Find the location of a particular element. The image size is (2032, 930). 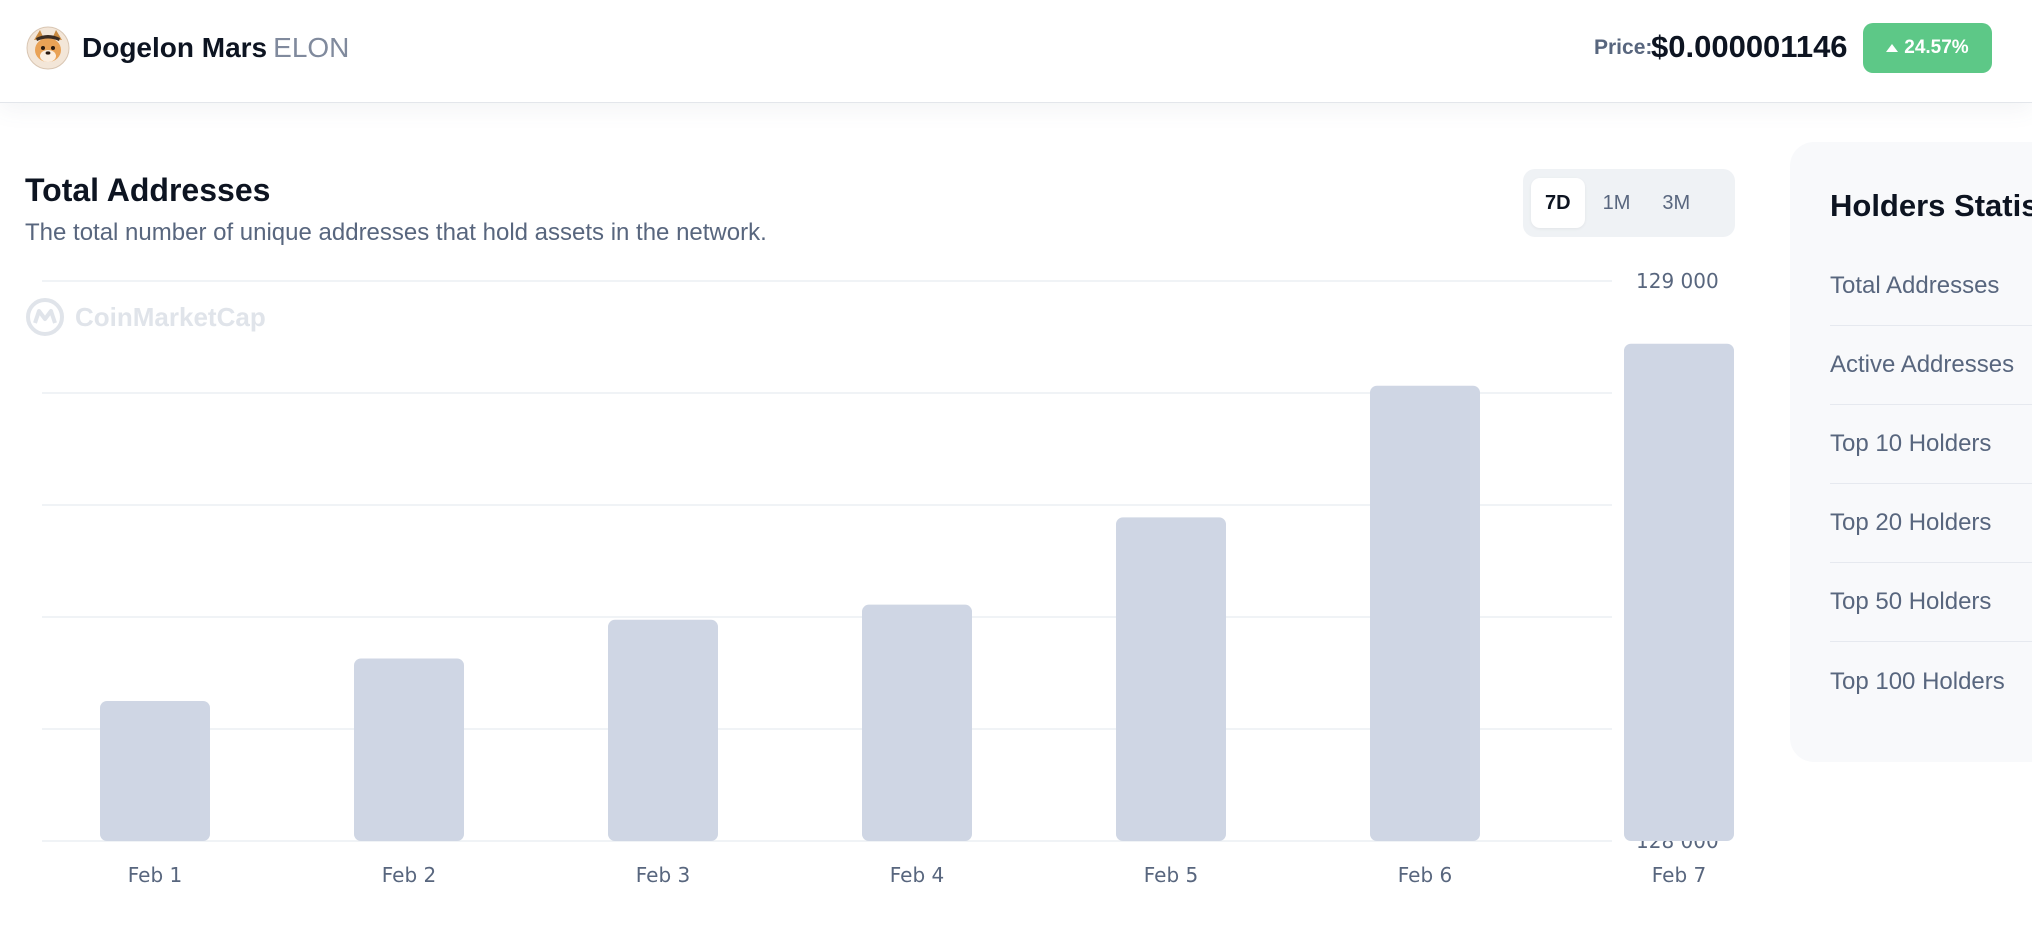

stats-row-total-addresses: Total Addresses is located at coordinates (1931, 286).